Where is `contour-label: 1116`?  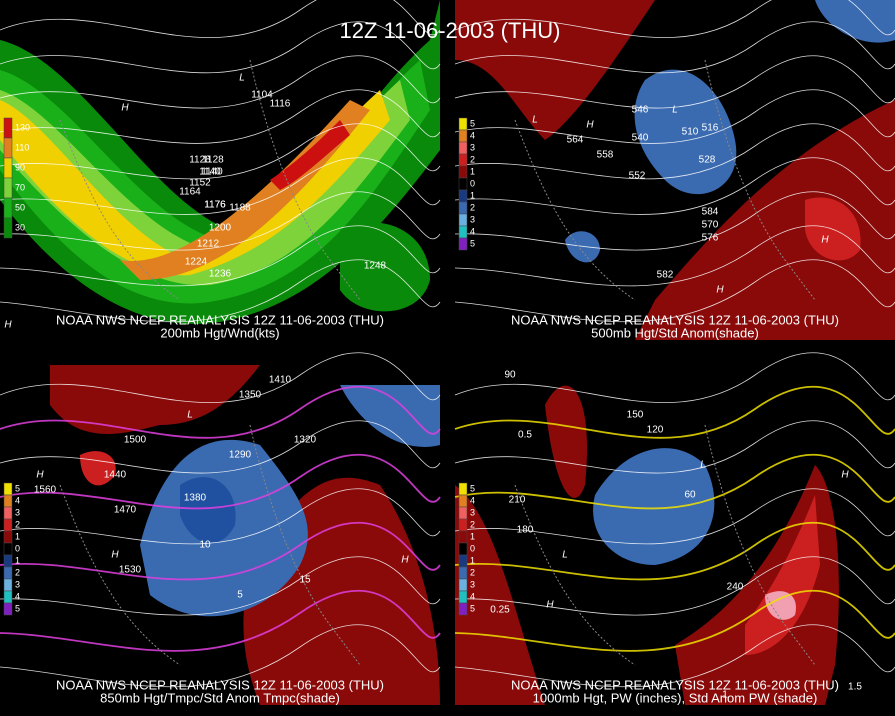
contour-label: 1116 is located at coordinates (280, 104).